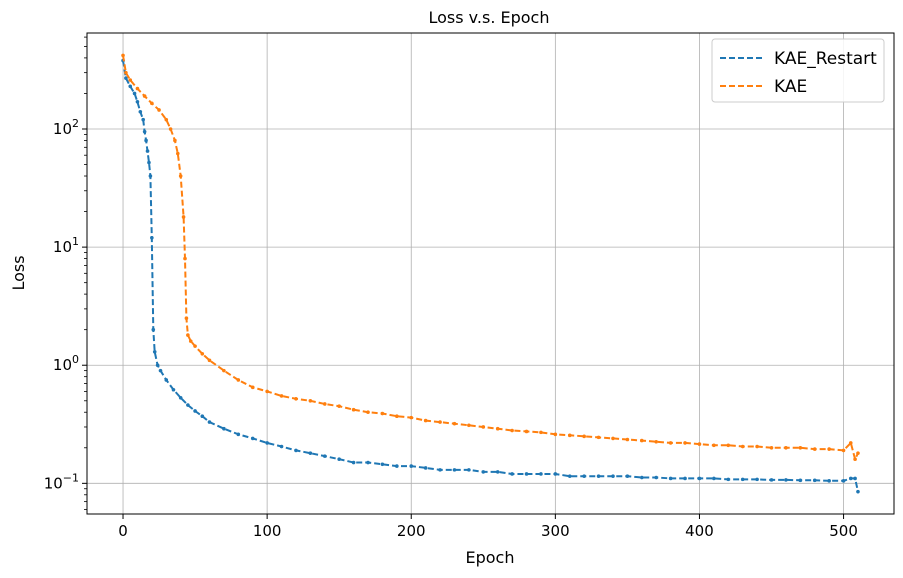 The width and height of the screenshot is (903, 578). Describe the element at coordinates (66, 127) in the screenshot. I see `y-tick-label: 10²` at that location.